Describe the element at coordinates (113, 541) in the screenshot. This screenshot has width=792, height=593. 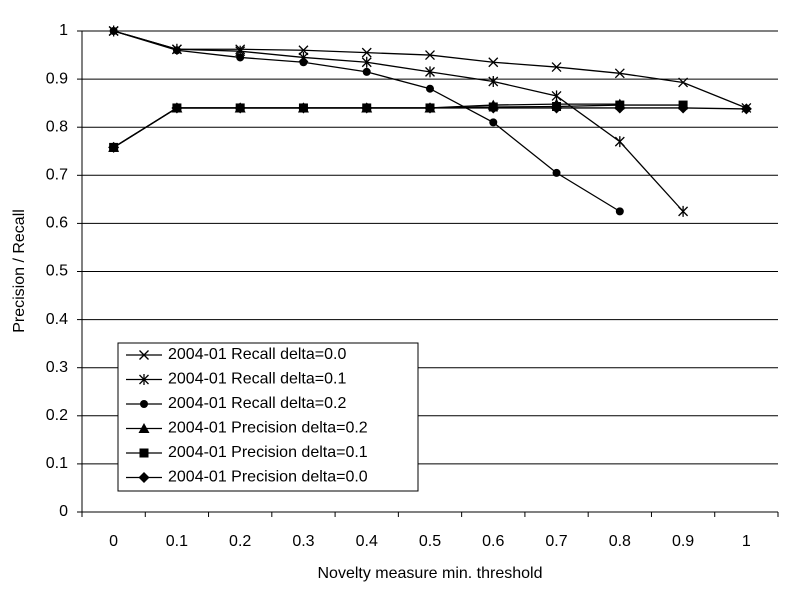
I see `x-tick-label: 0` at that location.